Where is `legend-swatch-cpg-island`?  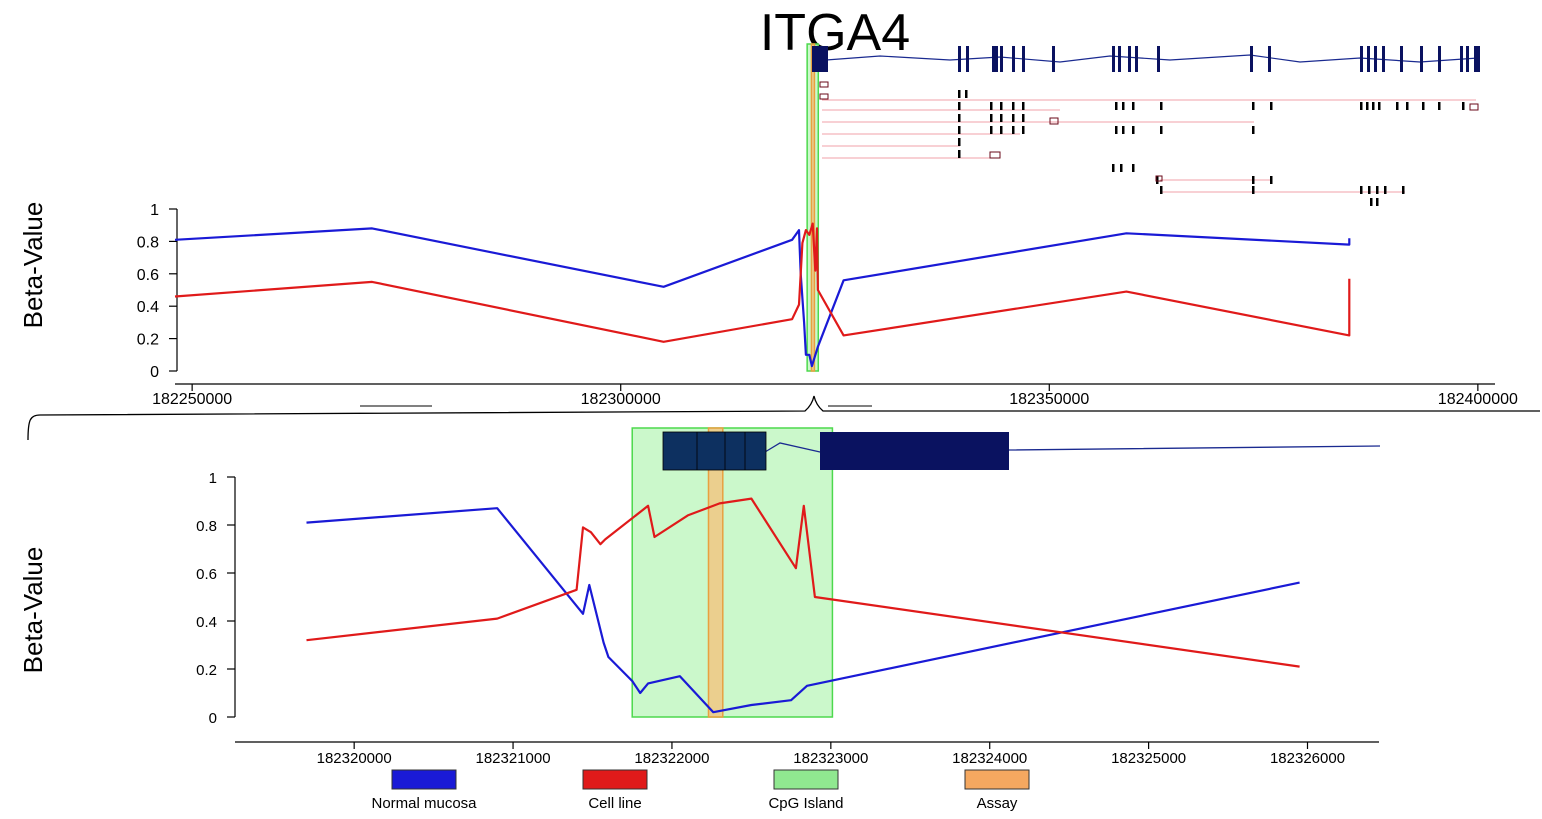 legend-swatch-cpg-island is located at coordinates (806, 779).